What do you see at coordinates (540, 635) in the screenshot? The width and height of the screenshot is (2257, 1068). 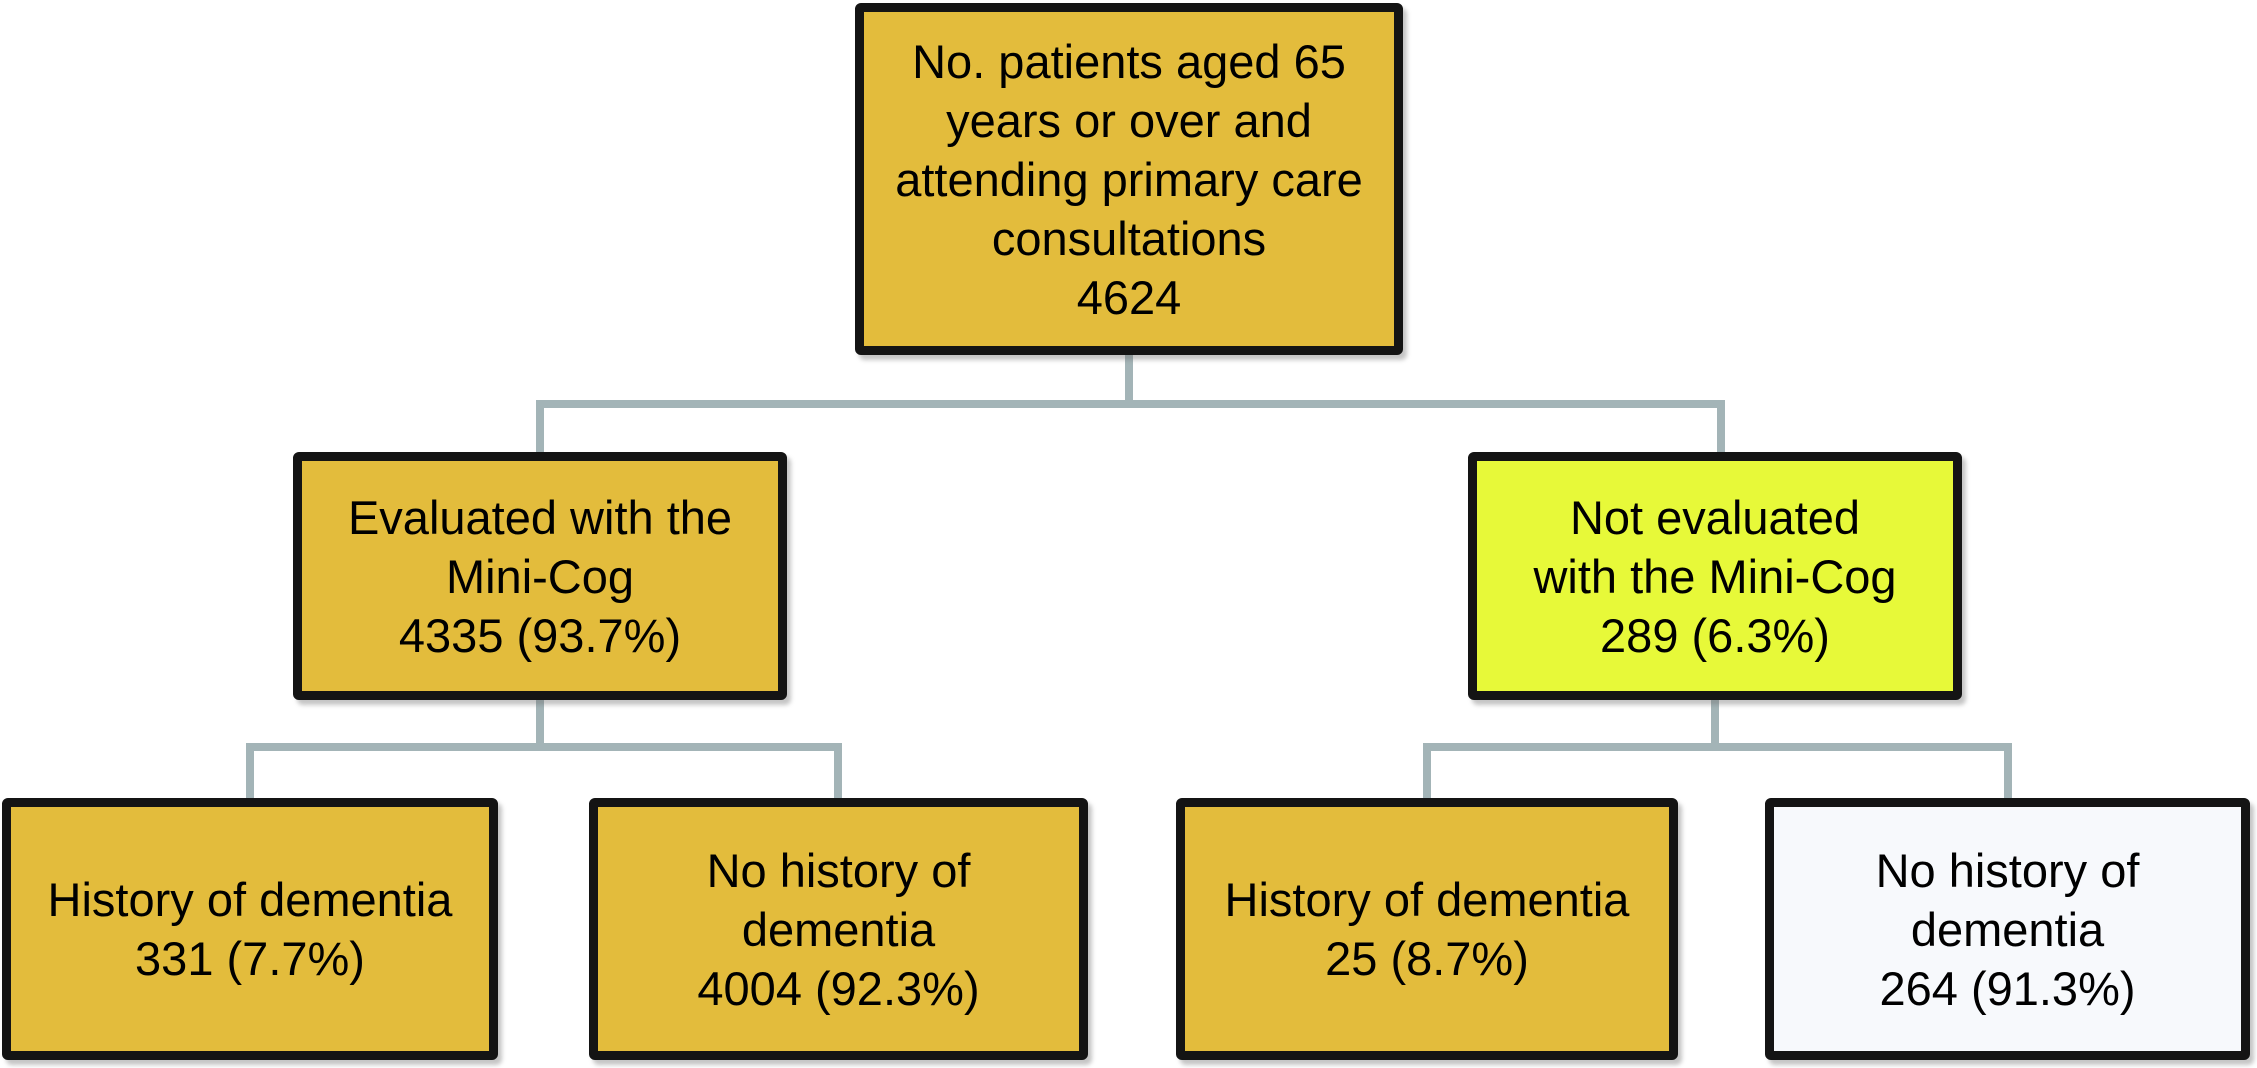 I see `node-text-line: 4335 (93.7%)` at bounding box center [540, 635].